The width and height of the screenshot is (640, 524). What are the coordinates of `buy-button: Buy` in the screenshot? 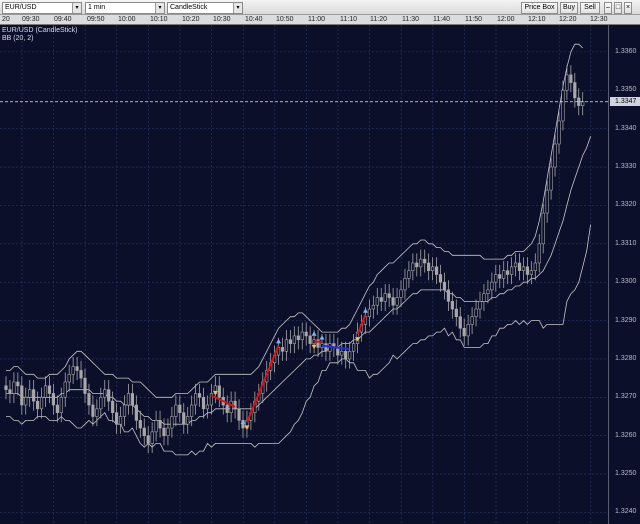 It's located at (569, 8).